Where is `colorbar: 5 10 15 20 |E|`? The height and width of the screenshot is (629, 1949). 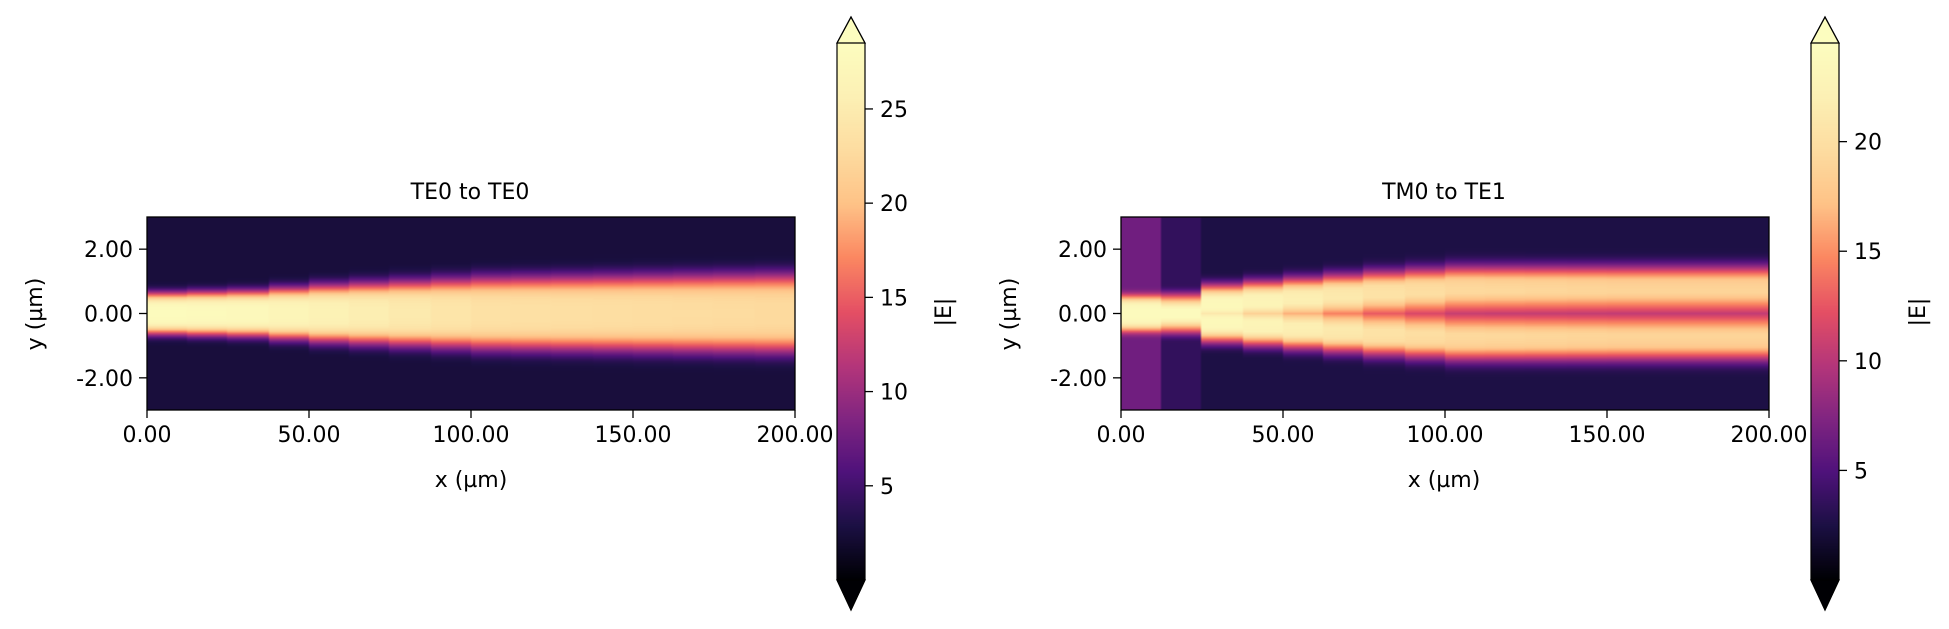 colorbar: 5 10 15 20 |E| is located at coordinates (1870, 313).